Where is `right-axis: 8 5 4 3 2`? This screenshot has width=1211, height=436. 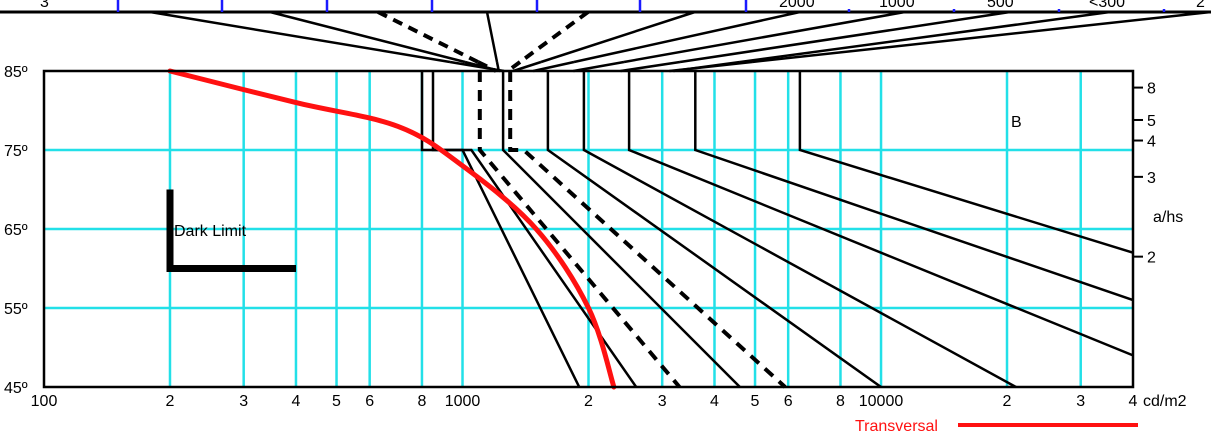
right-axis: 8 5 4 3 2 is located at coordinates (1144, 174).